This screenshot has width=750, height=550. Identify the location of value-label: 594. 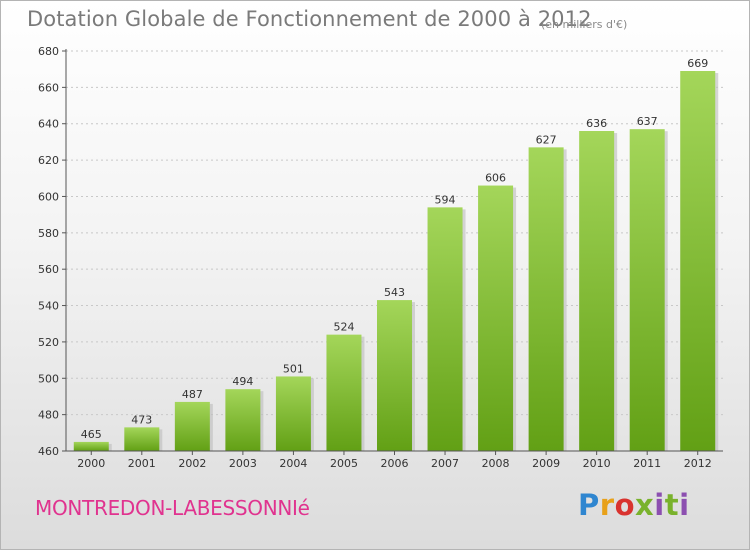
(445, 199).